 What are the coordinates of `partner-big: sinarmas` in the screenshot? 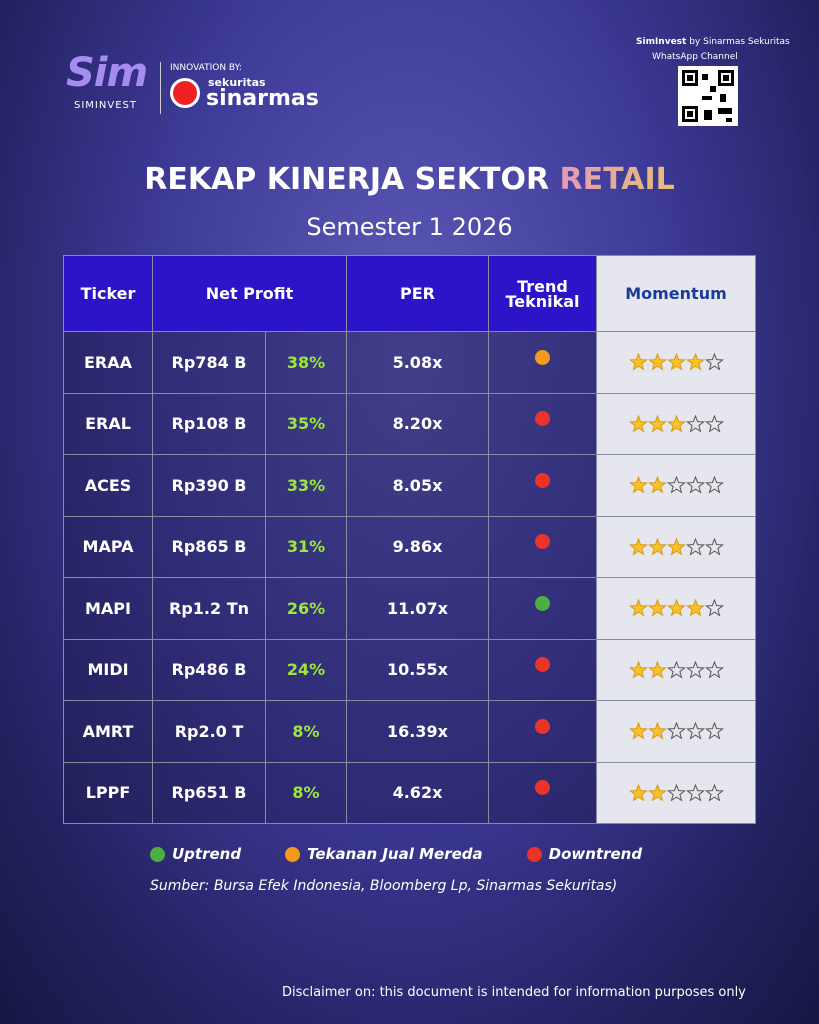 It's located at (262, 98).